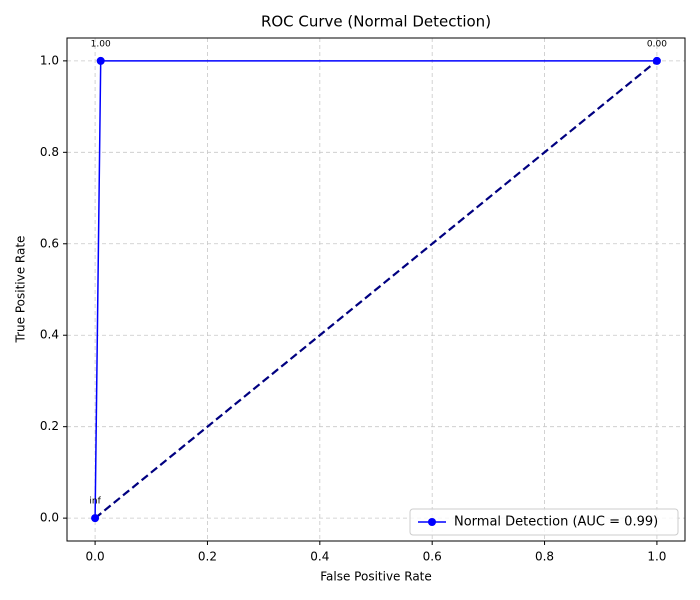 This screenshot has width=700, height=600. Describe the element at coordinates (49, 60) in the screenshot. I see `y-tick-label: 1.0` at that location.